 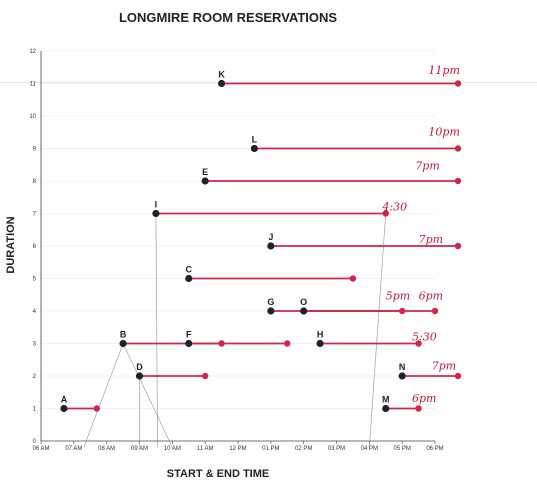 I want to click on x-tick-label: 09 AM, so click(x=139, y=449).